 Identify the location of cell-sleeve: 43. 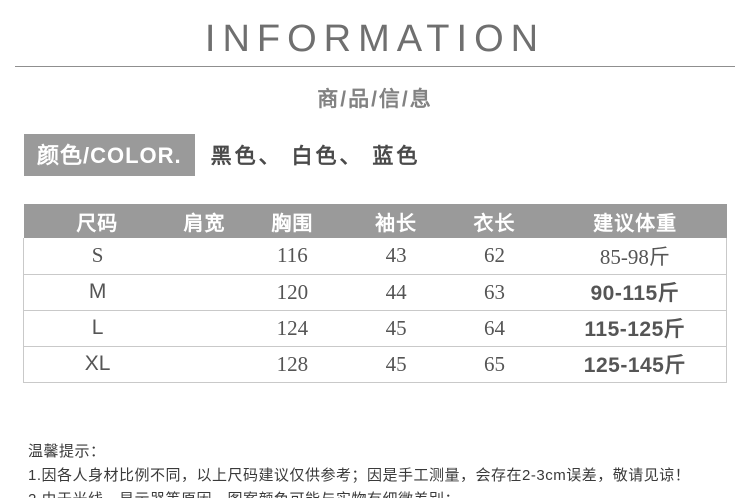
(396, 256).